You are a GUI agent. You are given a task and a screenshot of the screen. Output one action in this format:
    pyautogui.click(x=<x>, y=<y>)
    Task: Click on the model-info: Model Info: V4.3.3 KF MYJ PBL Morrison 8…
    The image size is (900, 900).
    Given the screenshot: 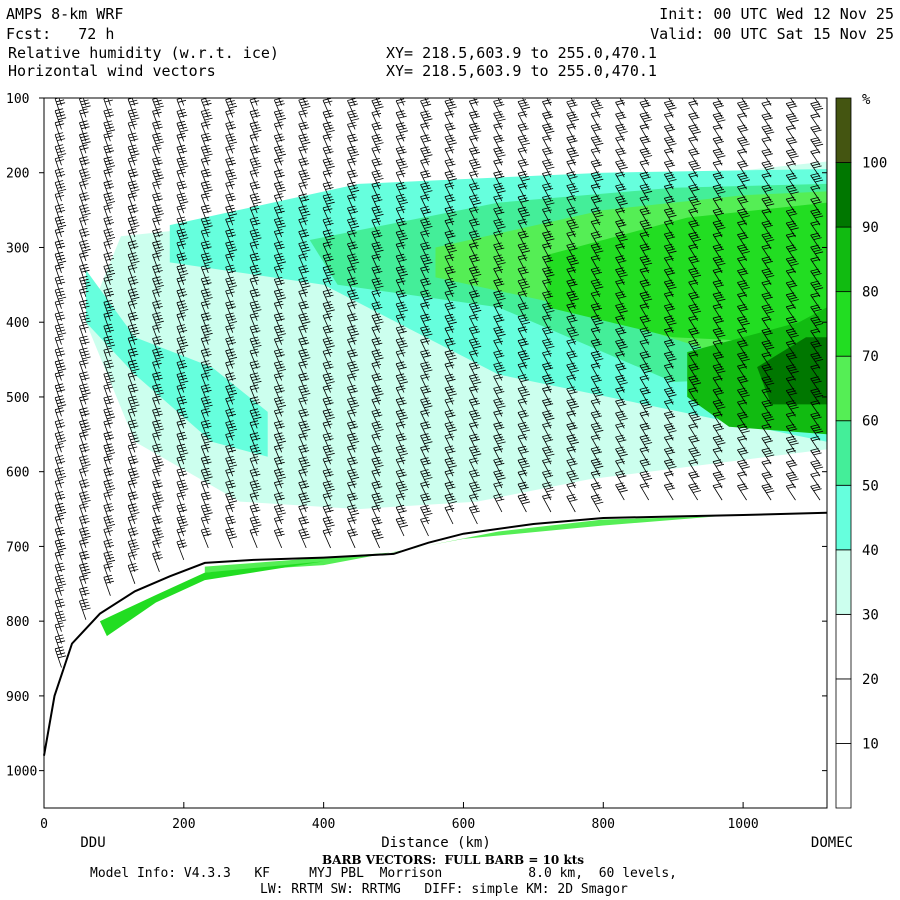 What is the action you would take?
    pyautogui.click(x=383, y=873)
    